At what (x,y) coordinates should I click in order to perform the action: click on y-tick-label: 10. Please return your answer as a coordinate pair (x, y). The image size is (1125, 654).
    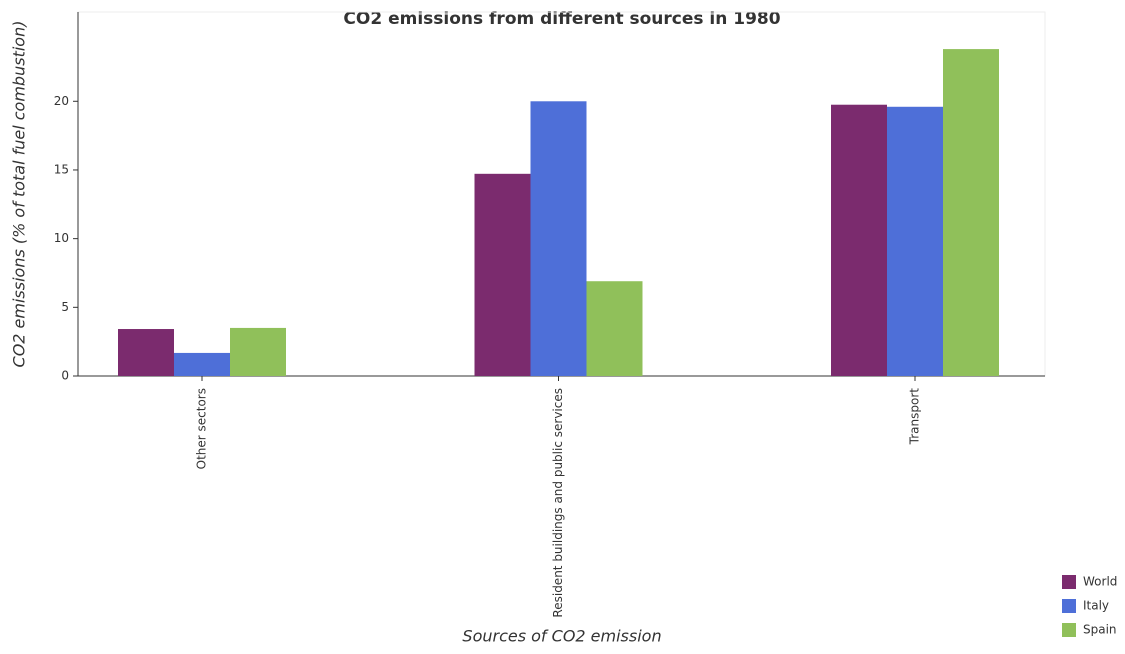
    Looking at the image, I should click on (61, 238).